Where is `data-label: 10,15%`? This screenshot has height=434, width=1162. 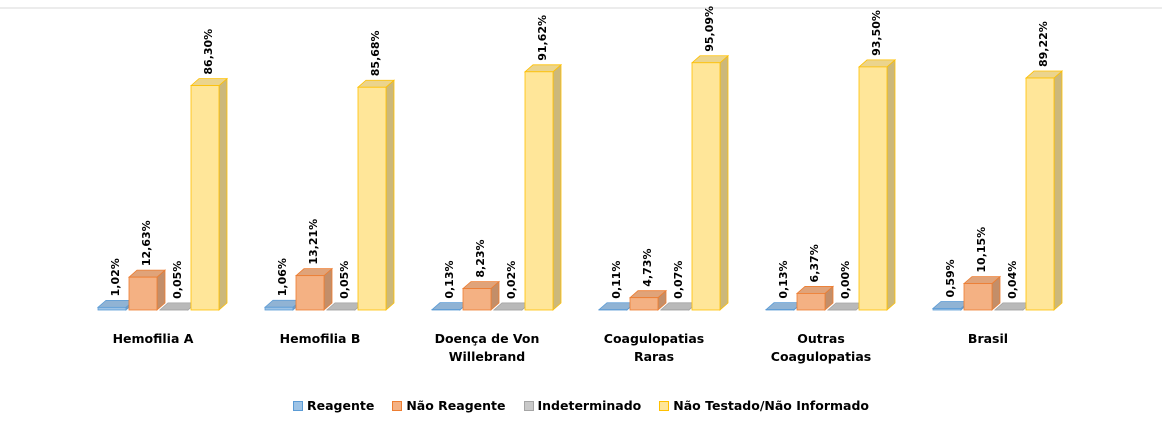
data-label: 10,15% is located at coordinates (981, 250).